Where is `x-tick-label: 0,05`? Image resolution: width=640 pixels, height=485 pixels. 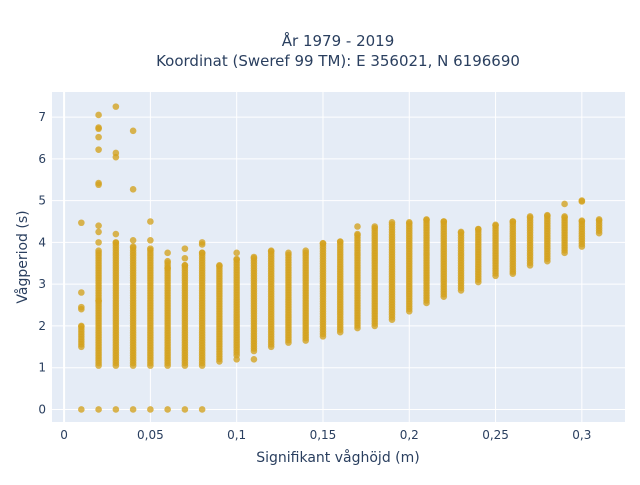 x-tick-label: 0,05 is located at coordinates (150, 435).